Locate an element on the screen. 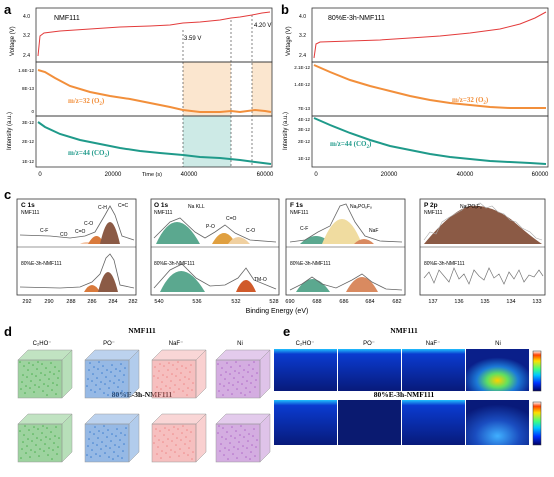 The width and height of the screenshot is (554, 477). c1s-tick-3: 286 is located at coordinates (91, 302).